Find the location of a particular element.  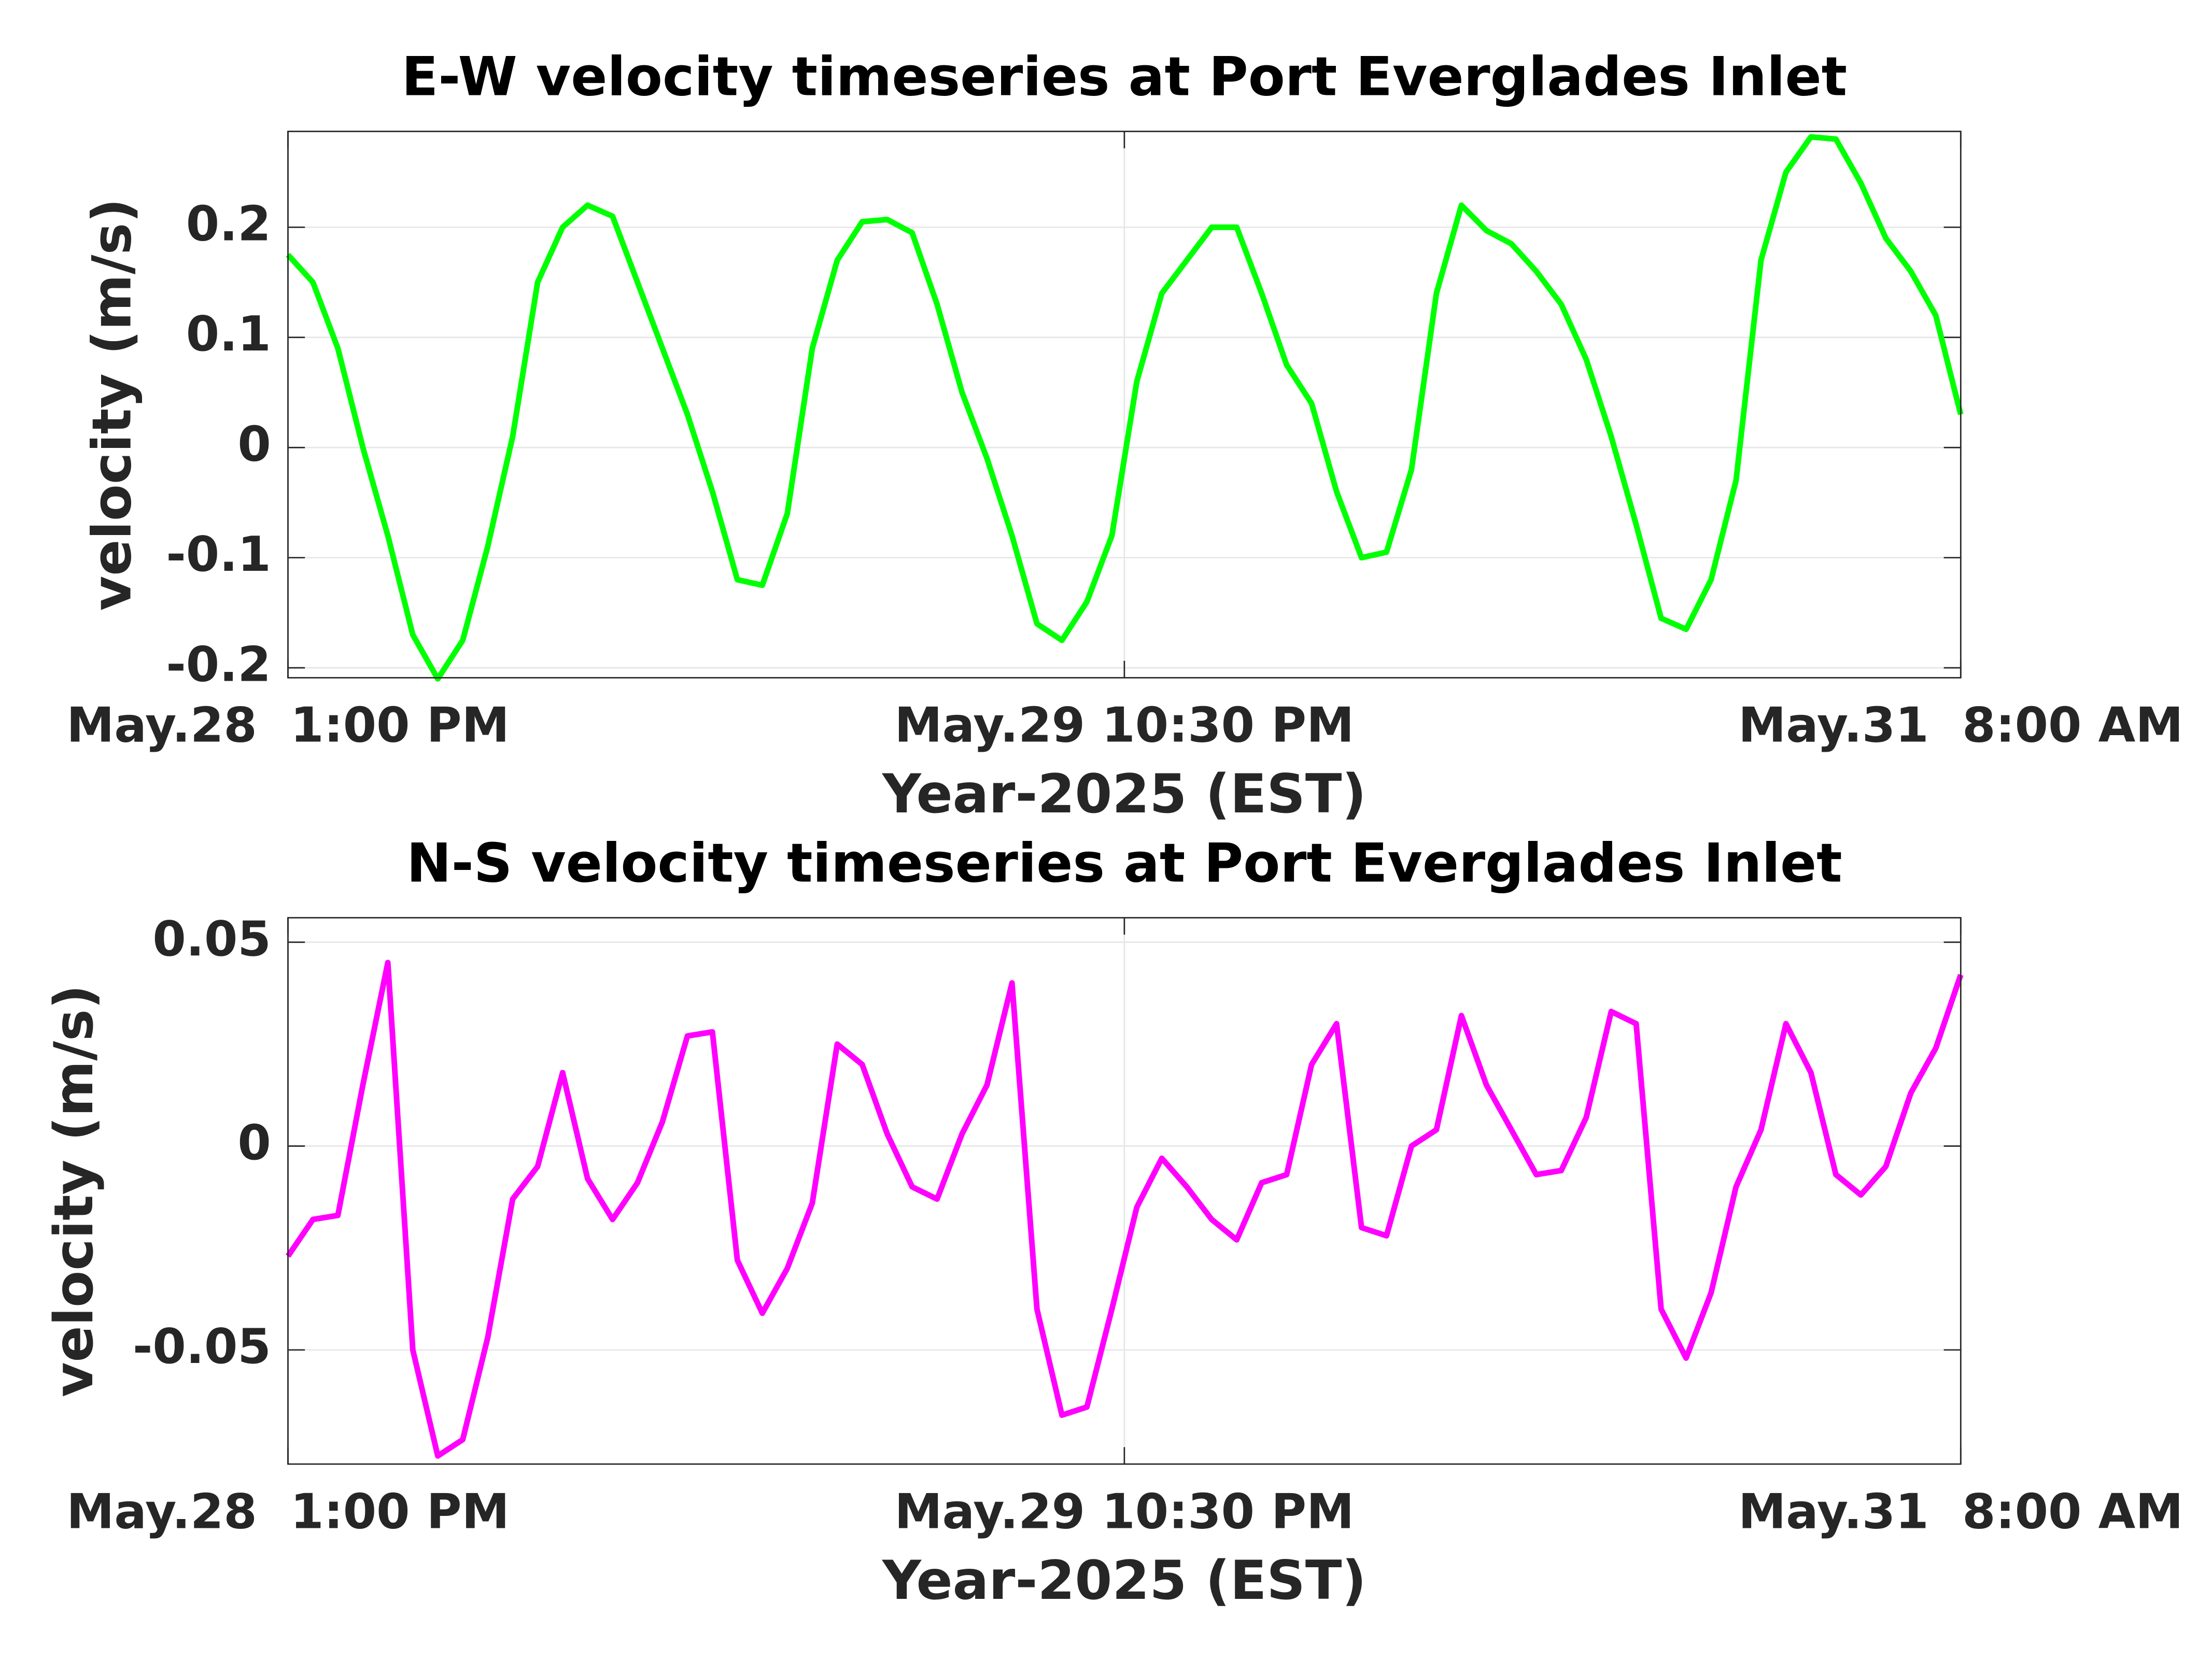

y-tick-label: -0.05 is located at coordinates (202, 1346).